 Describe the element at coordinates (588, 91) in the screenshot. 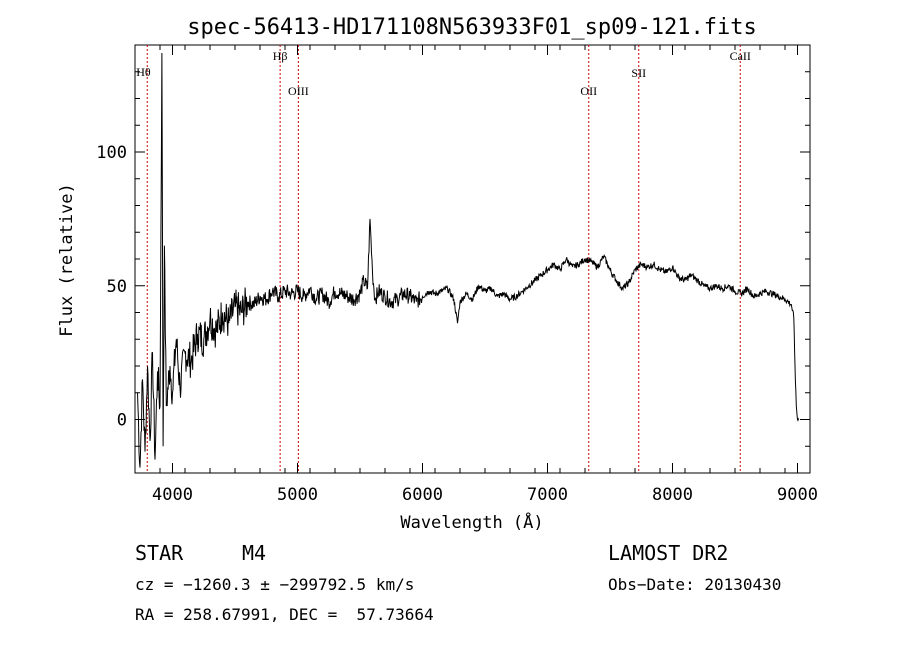

I see `line-label: OII` at that location.